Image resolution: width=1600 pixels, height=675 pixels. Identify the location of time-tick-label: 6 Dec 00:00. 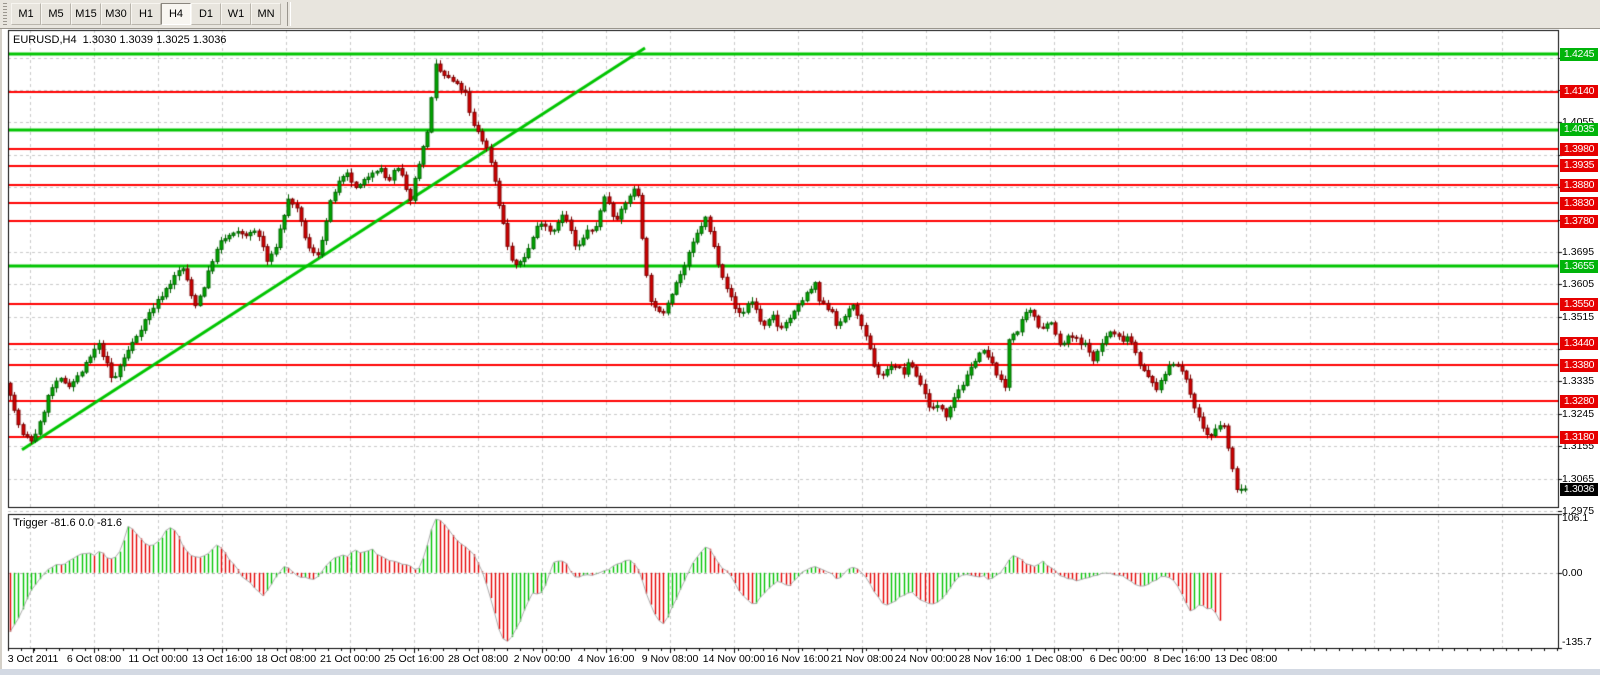
(1118, 659).